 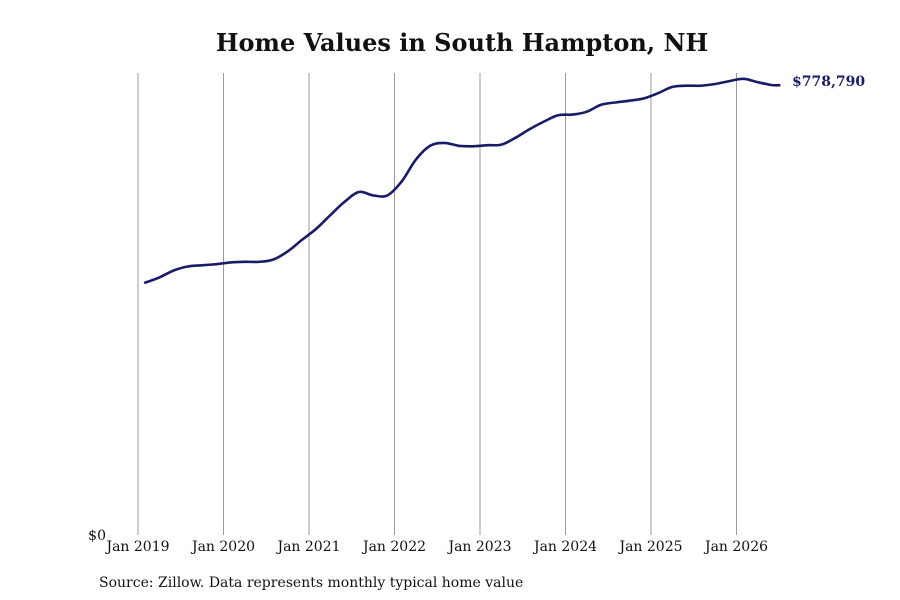 I want to click on x-tick-label: Jan 2022, so click(x=393, y=547).